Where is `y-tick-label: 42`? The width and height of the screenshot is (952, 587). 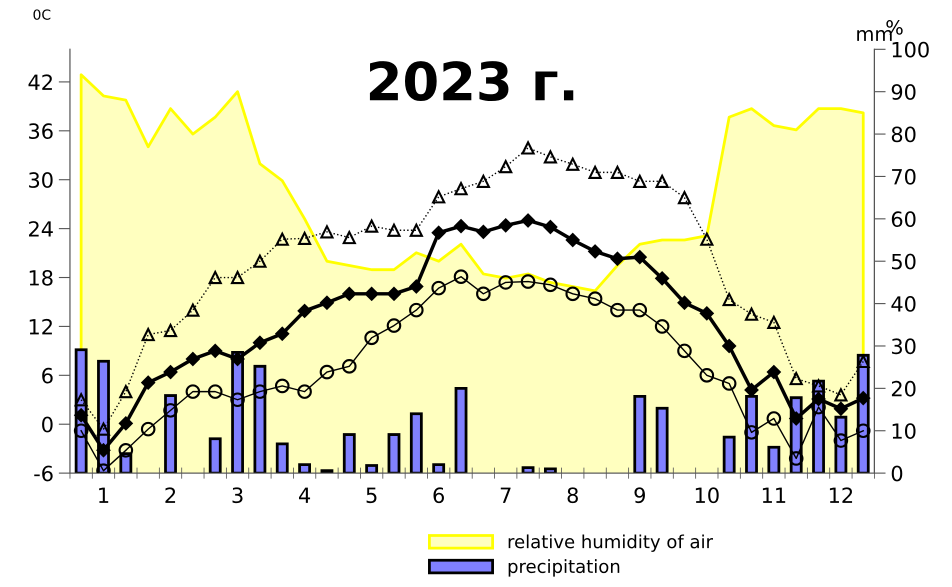 y-tick-label: 42 is located at coordinates (40, 82).